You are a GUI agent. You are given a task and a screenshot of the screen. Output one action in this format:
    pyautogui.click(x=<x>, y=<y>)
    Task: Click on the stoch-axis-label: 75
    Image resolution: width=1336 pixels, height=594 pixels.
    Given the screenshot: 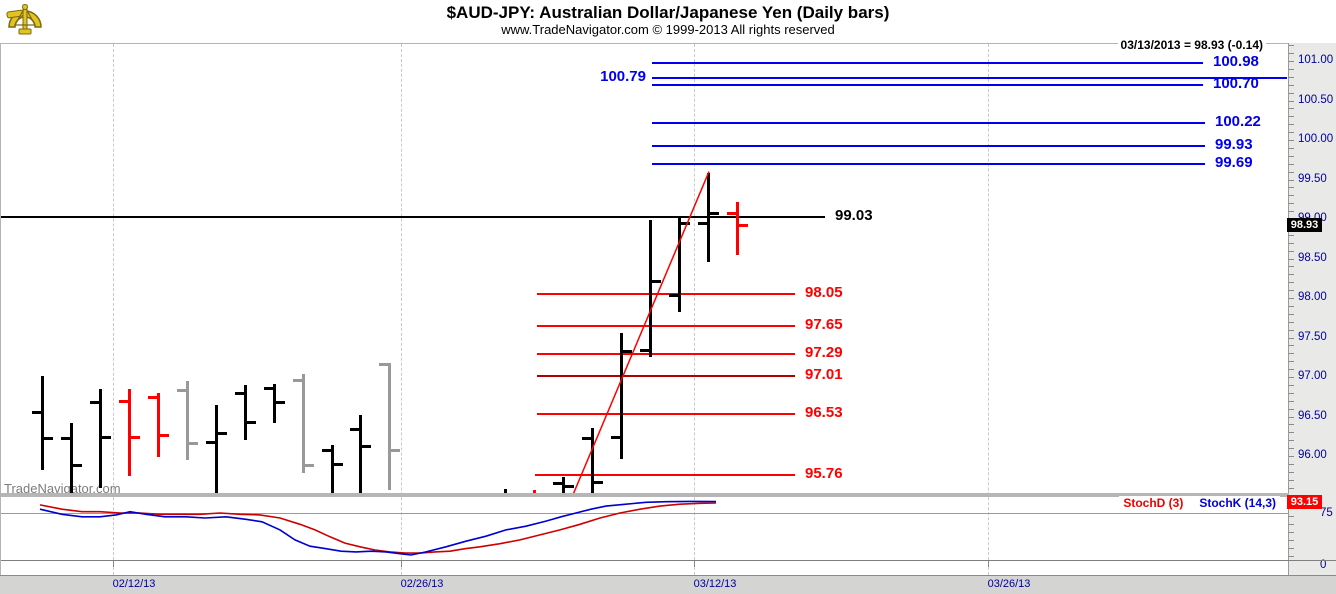 What is the action you would take?
    pyautogui.click(x=1326, y=512)
    